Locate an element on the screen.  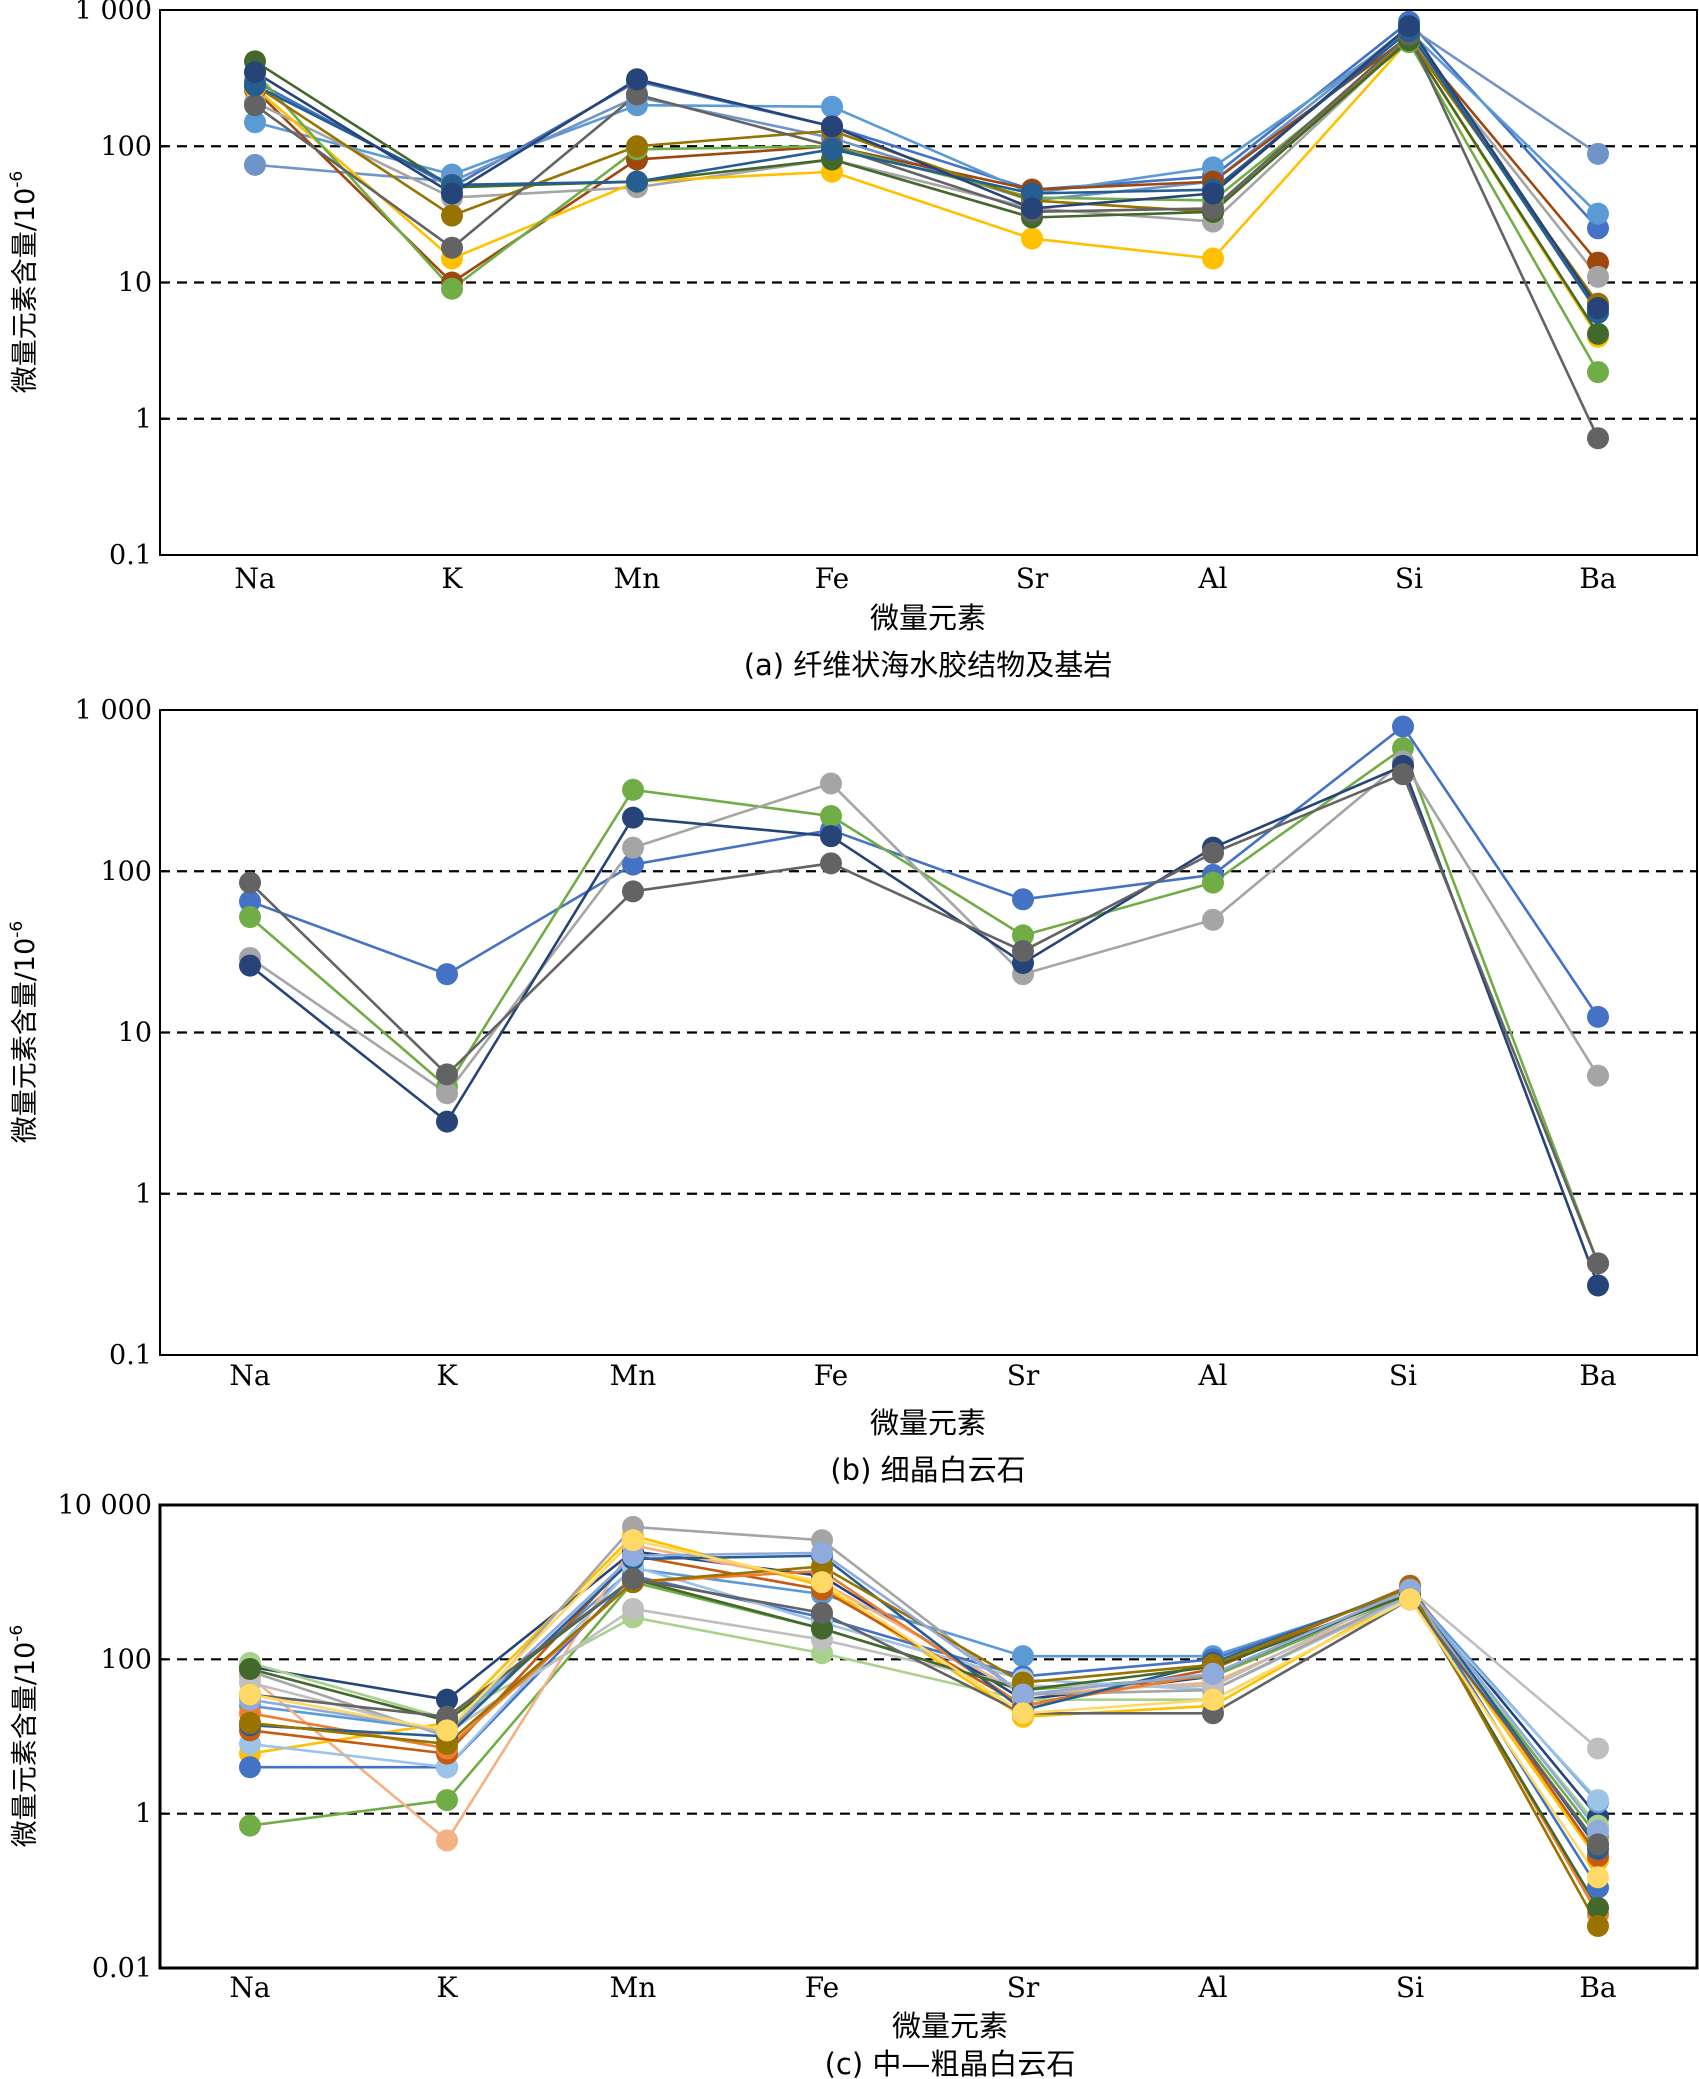
x-tick-label-b: Mn is located at coordinates (633, 1375).